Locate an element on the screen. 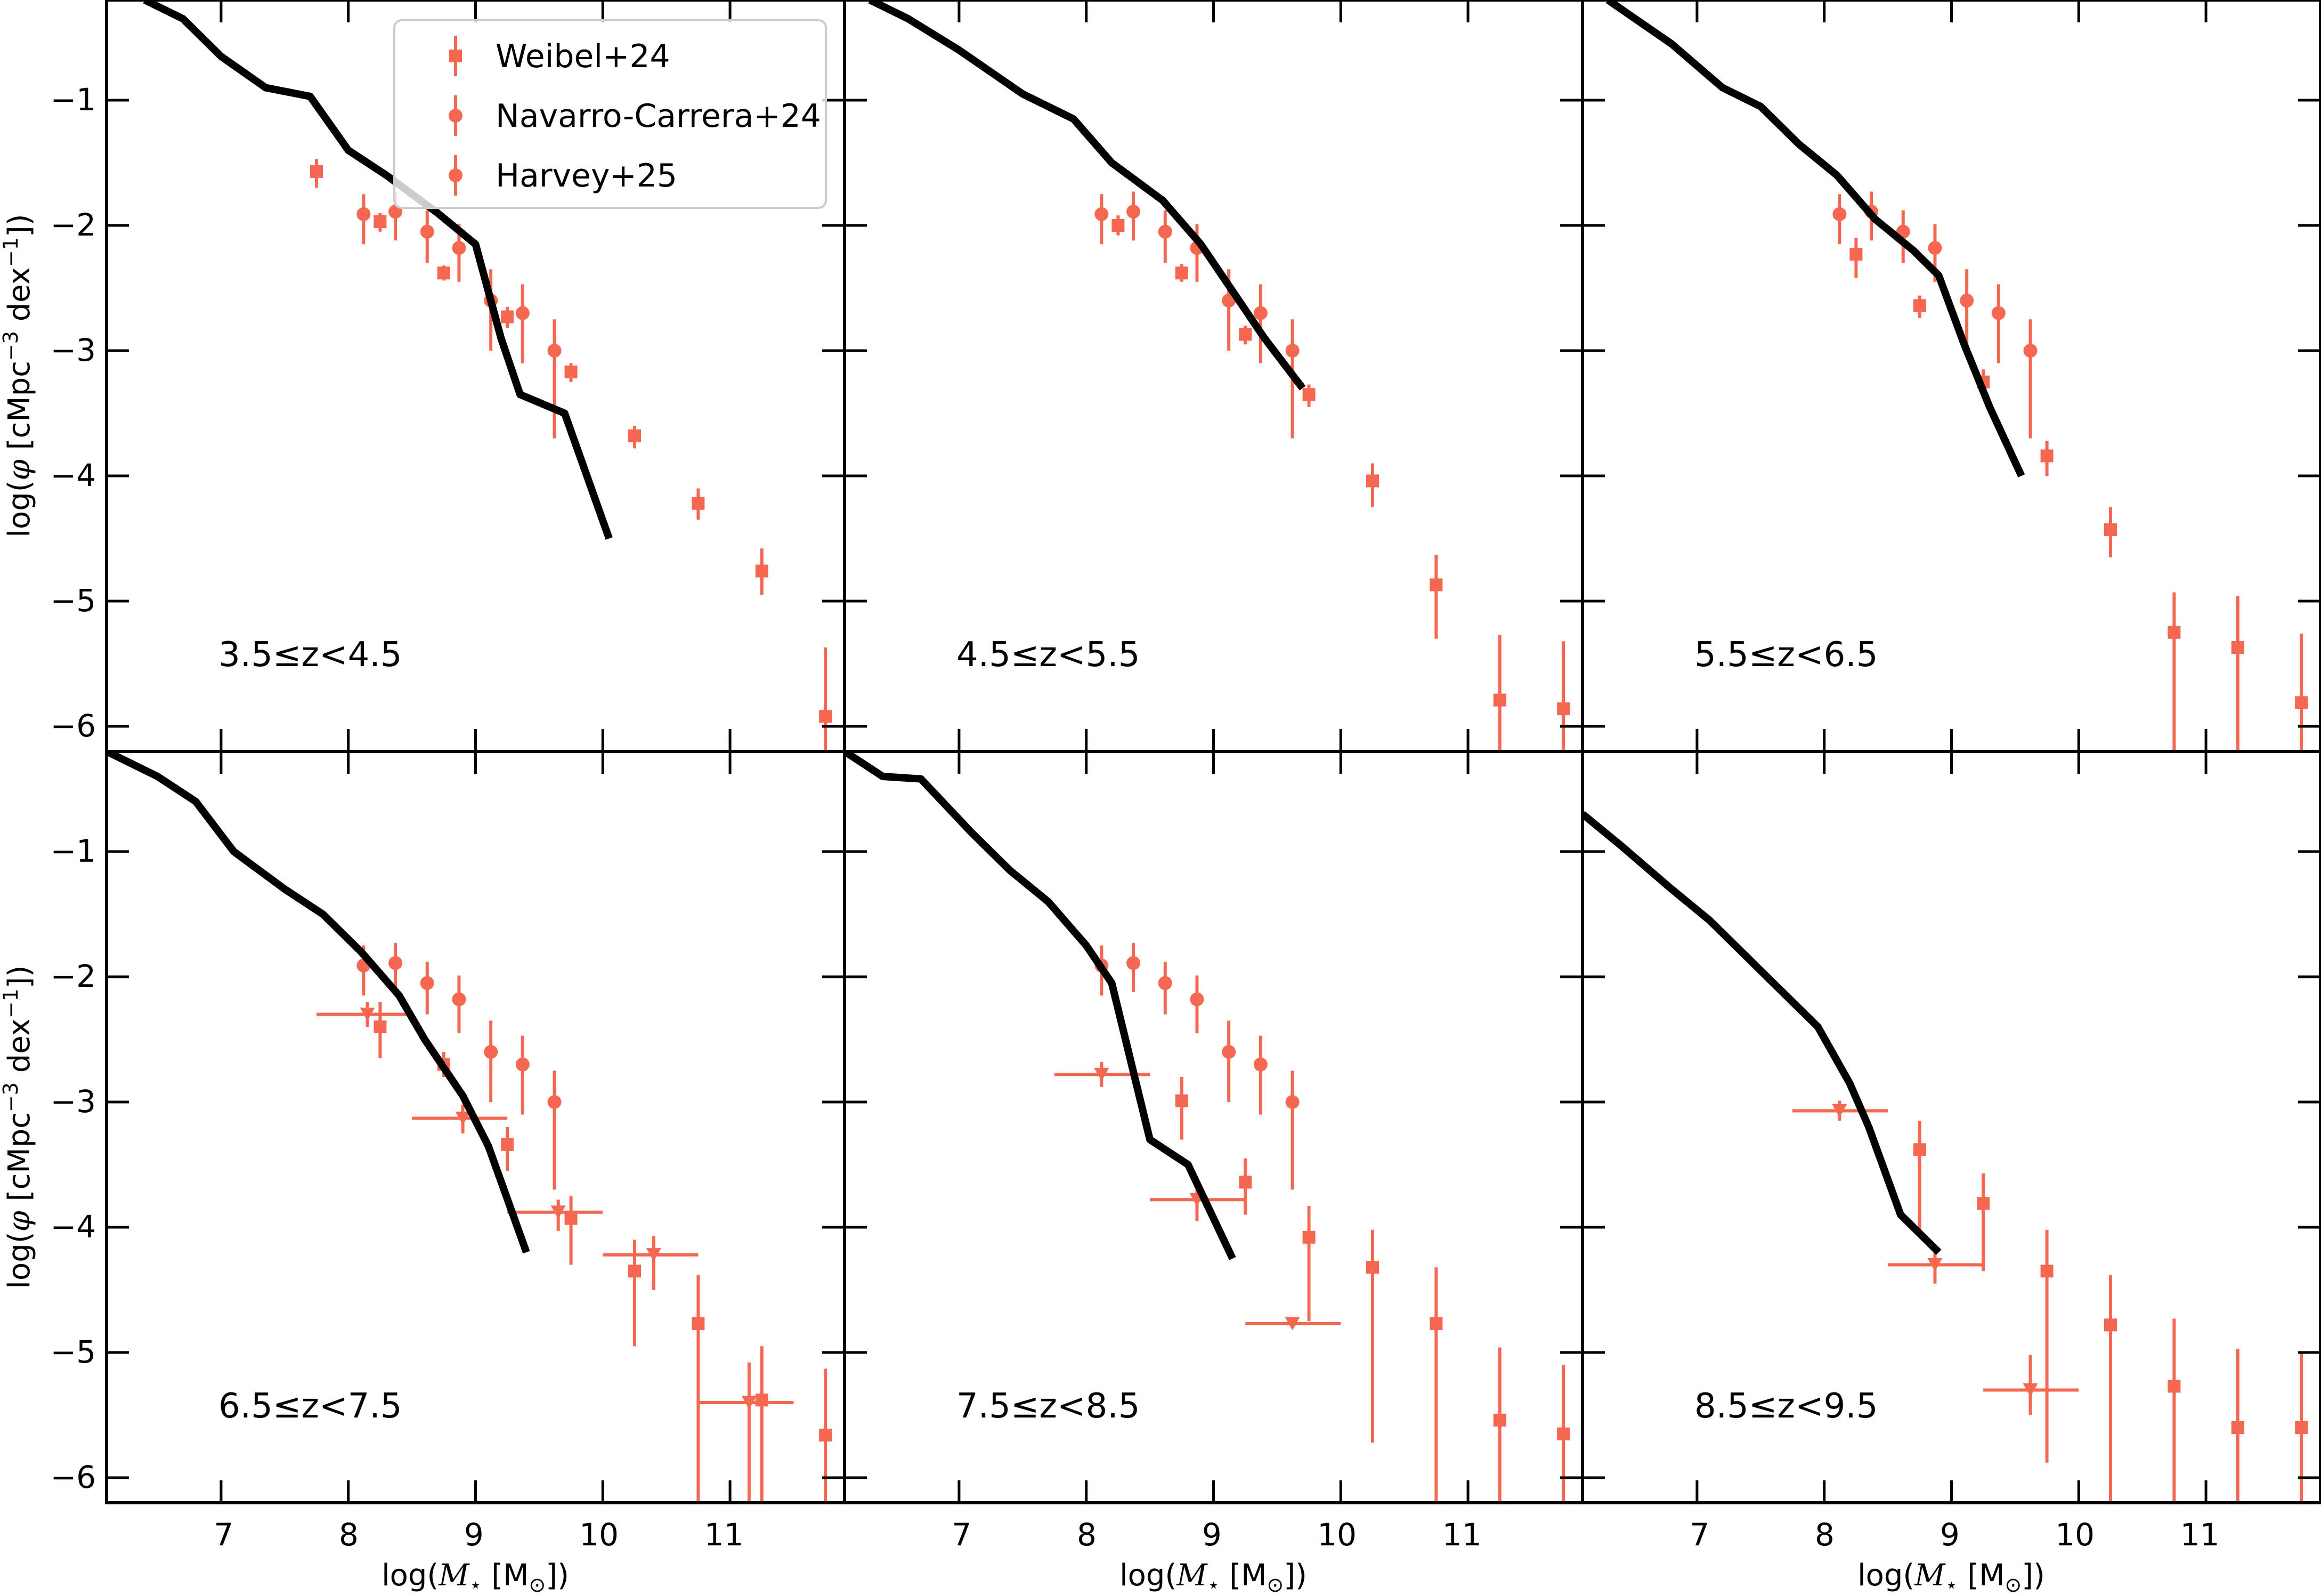 This screenshot has height=1596, width=2321. y-axis-label-bottom: log(φ [cMpc−3 dex−1]) is located at coordinates (19, 1127).